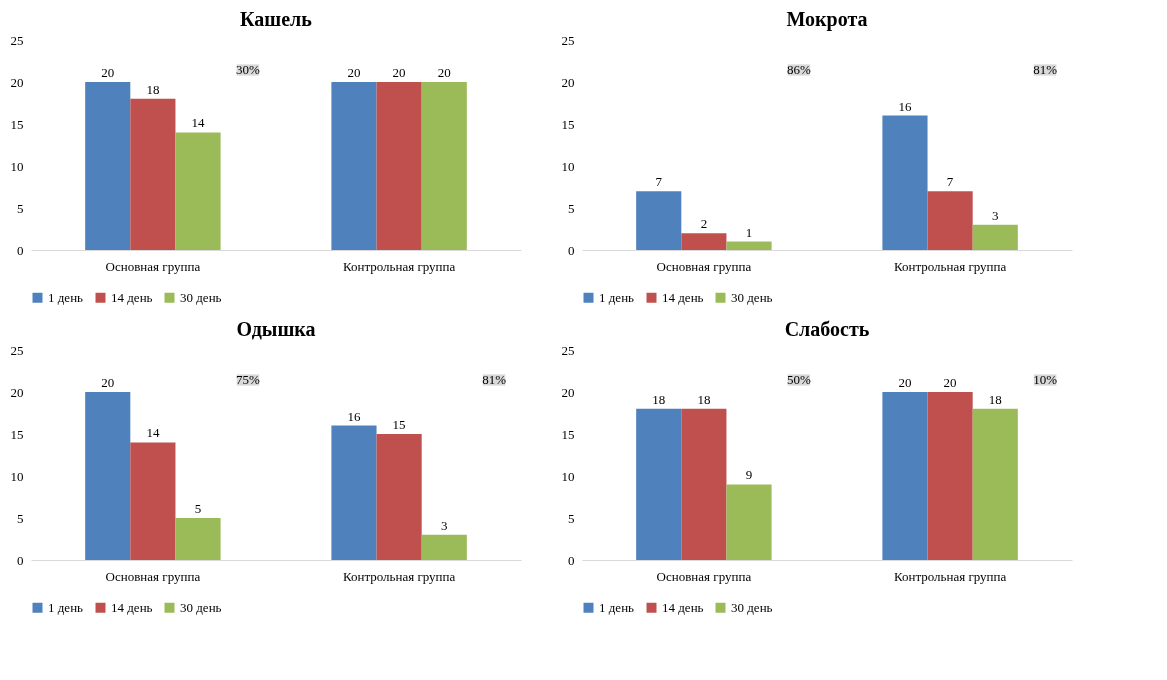  Describe the element at coordinates (827, 329) in the screenshot. I see `chart-title: Слабость` at that location.